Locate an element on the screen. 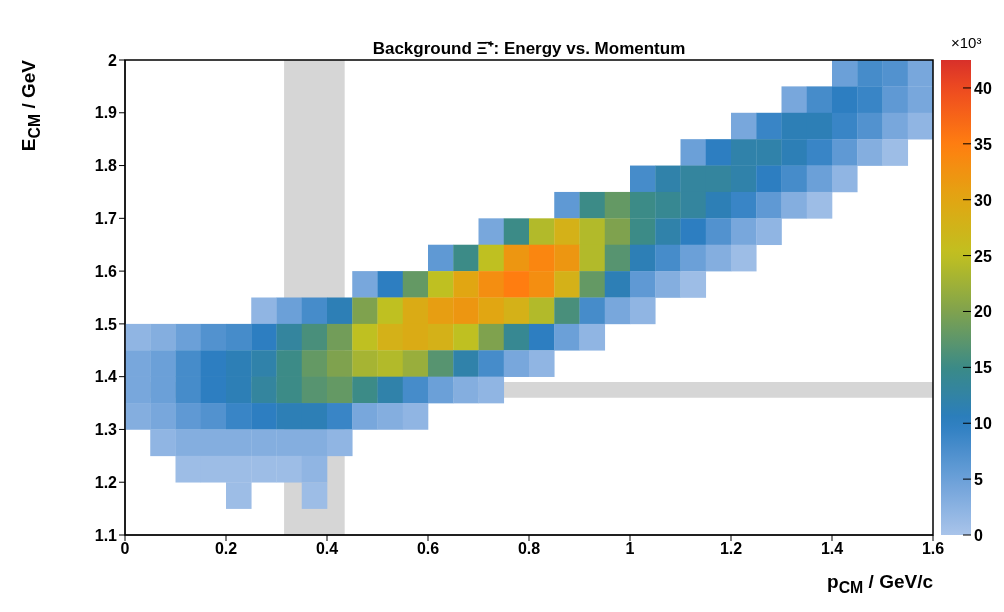 This screenshot has height=612, width=1004. x-tick-label: 1.4 is located at coordinates (832, 549).